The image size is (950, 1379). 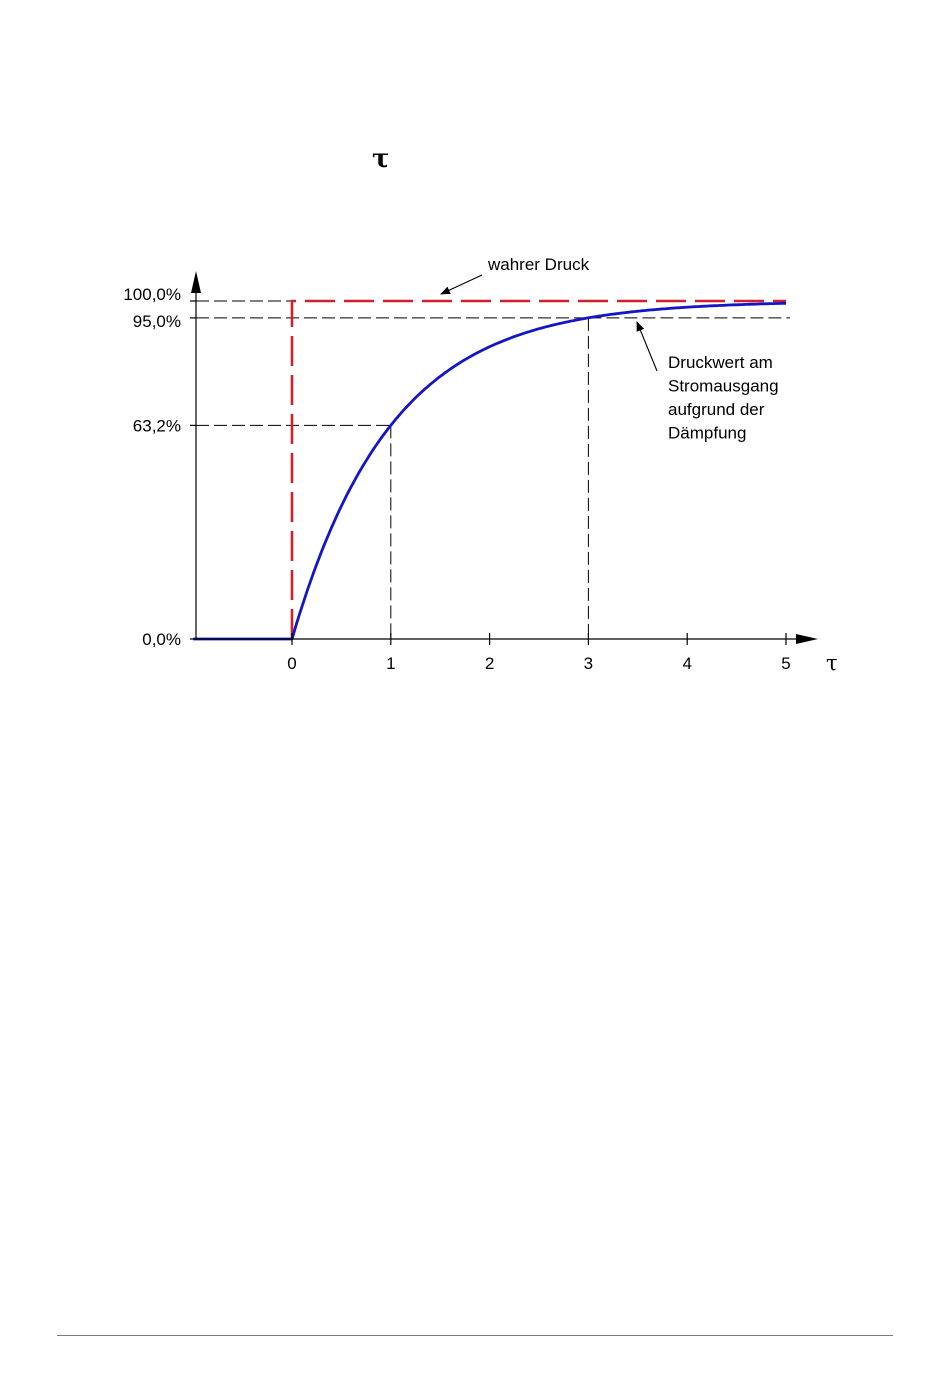 What do you see at coordinates (381, 159) in the screenshot?
I see `heading-tau-symbol: τ` at bounding box center [381, 159].